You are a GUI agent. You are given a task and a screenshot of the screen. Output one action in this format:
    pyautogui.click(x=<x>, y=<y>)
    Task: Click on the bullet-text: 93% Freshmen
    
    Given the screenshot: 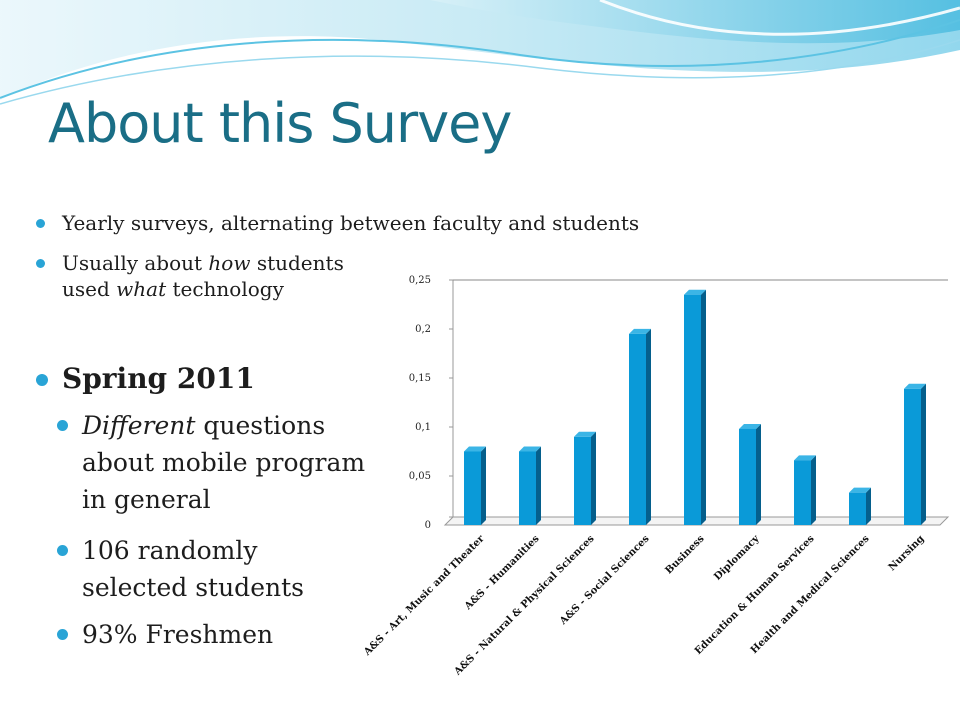 What is the action you would take?
    pyautogui.click(x=178, y=634)
    